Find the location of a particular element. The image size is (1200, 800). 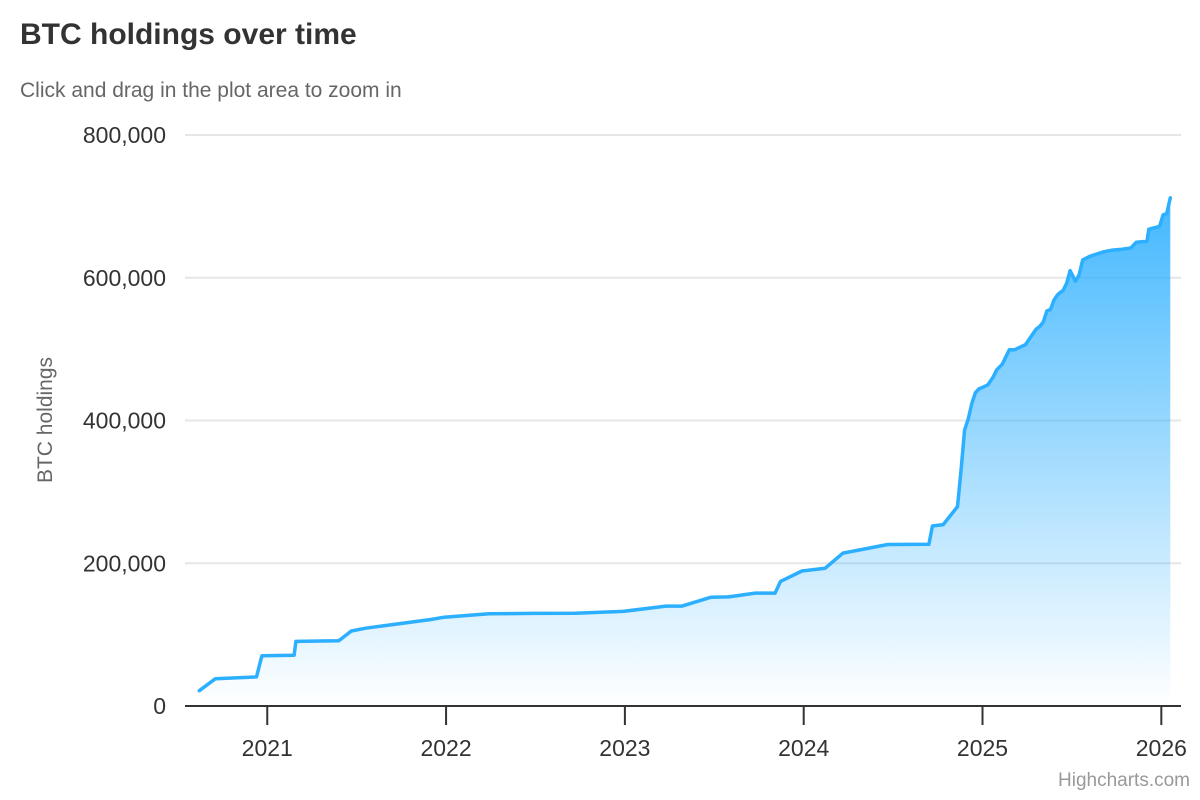

x-axis-label: 2024 is located at coordinates (803, 748).